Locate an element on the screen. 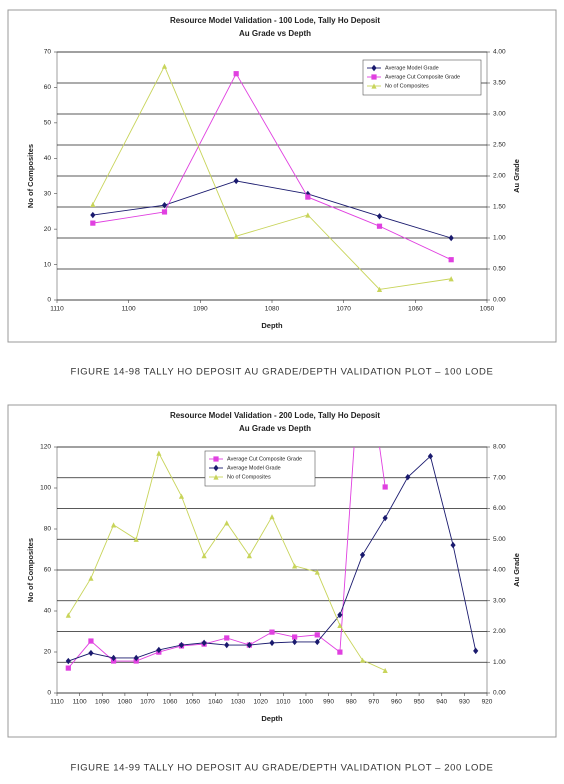  x-tick-label: 950 is located at coordinates (419, 702).